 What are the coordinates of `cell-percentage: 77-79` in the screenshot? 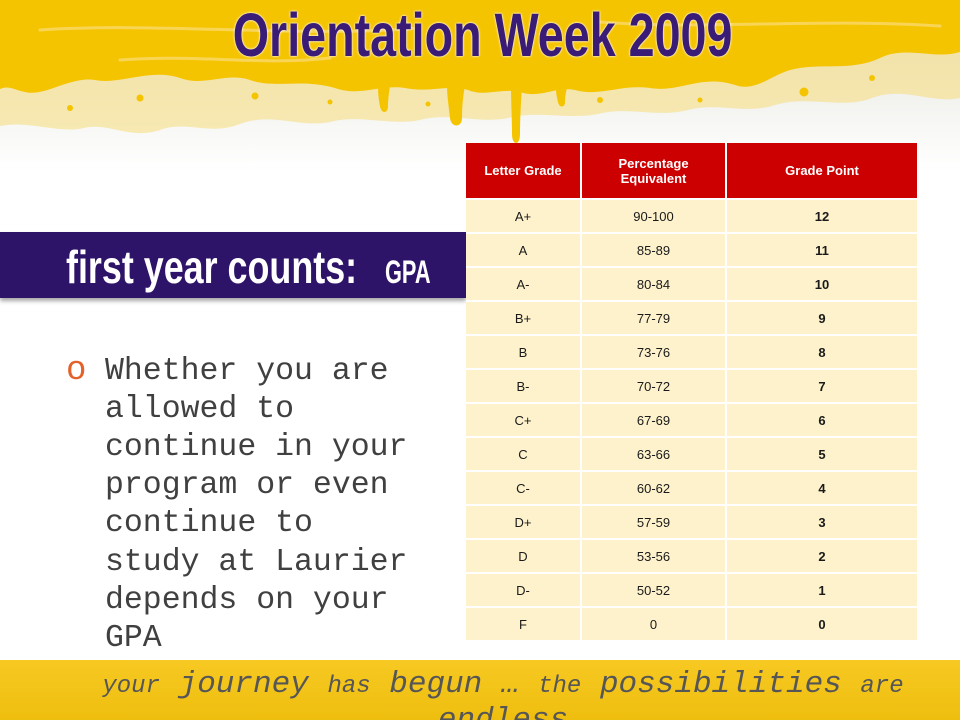 It's located at (654, 319).